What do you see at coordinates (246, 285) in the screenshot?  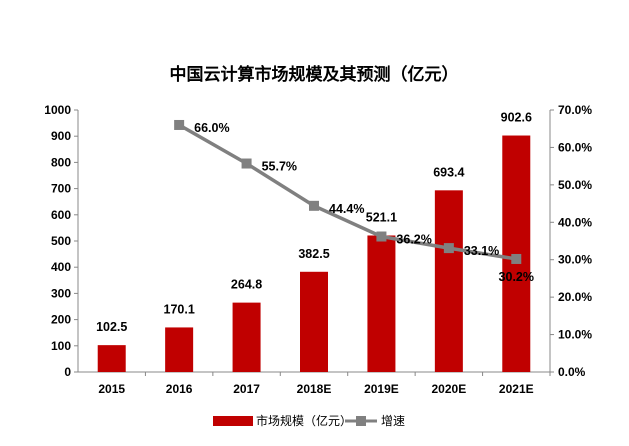 I see `bar-data-label: 264.8` at bounding box center [246, 285].